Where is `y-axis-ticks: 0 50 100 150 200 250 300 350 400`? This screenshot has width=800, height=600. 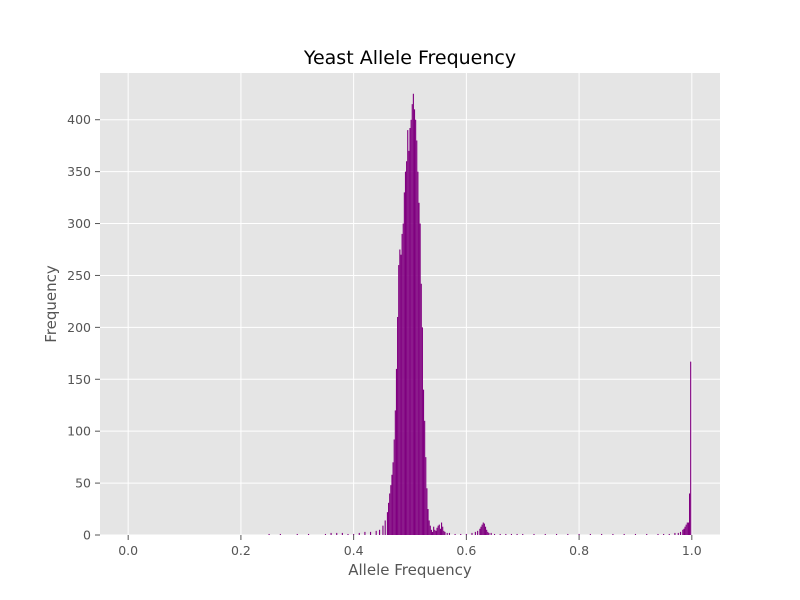 y-axis-ticks: 0 50 100 150 200 250 300 350 400 is located at coordinates (83, 327).